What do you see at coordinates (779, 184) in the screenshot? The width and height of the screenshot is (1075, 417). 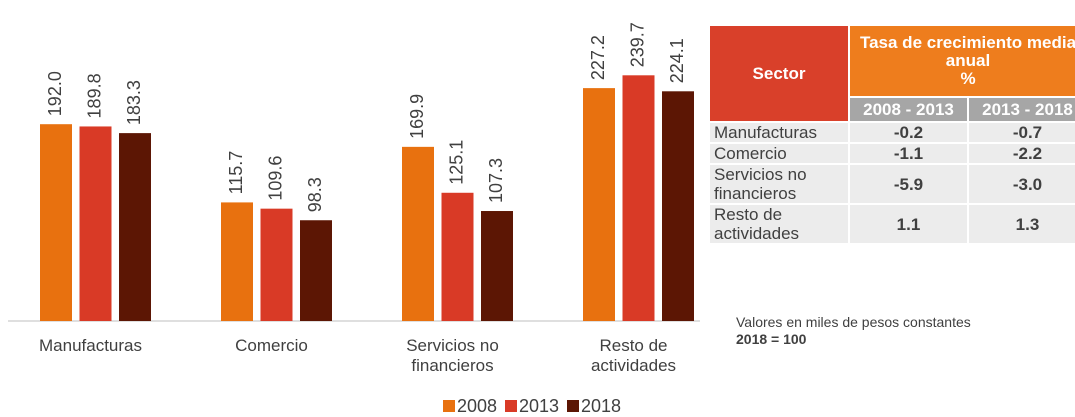 I see `sector-cell: Servicios no financieros` at bounding box center [779, 184].